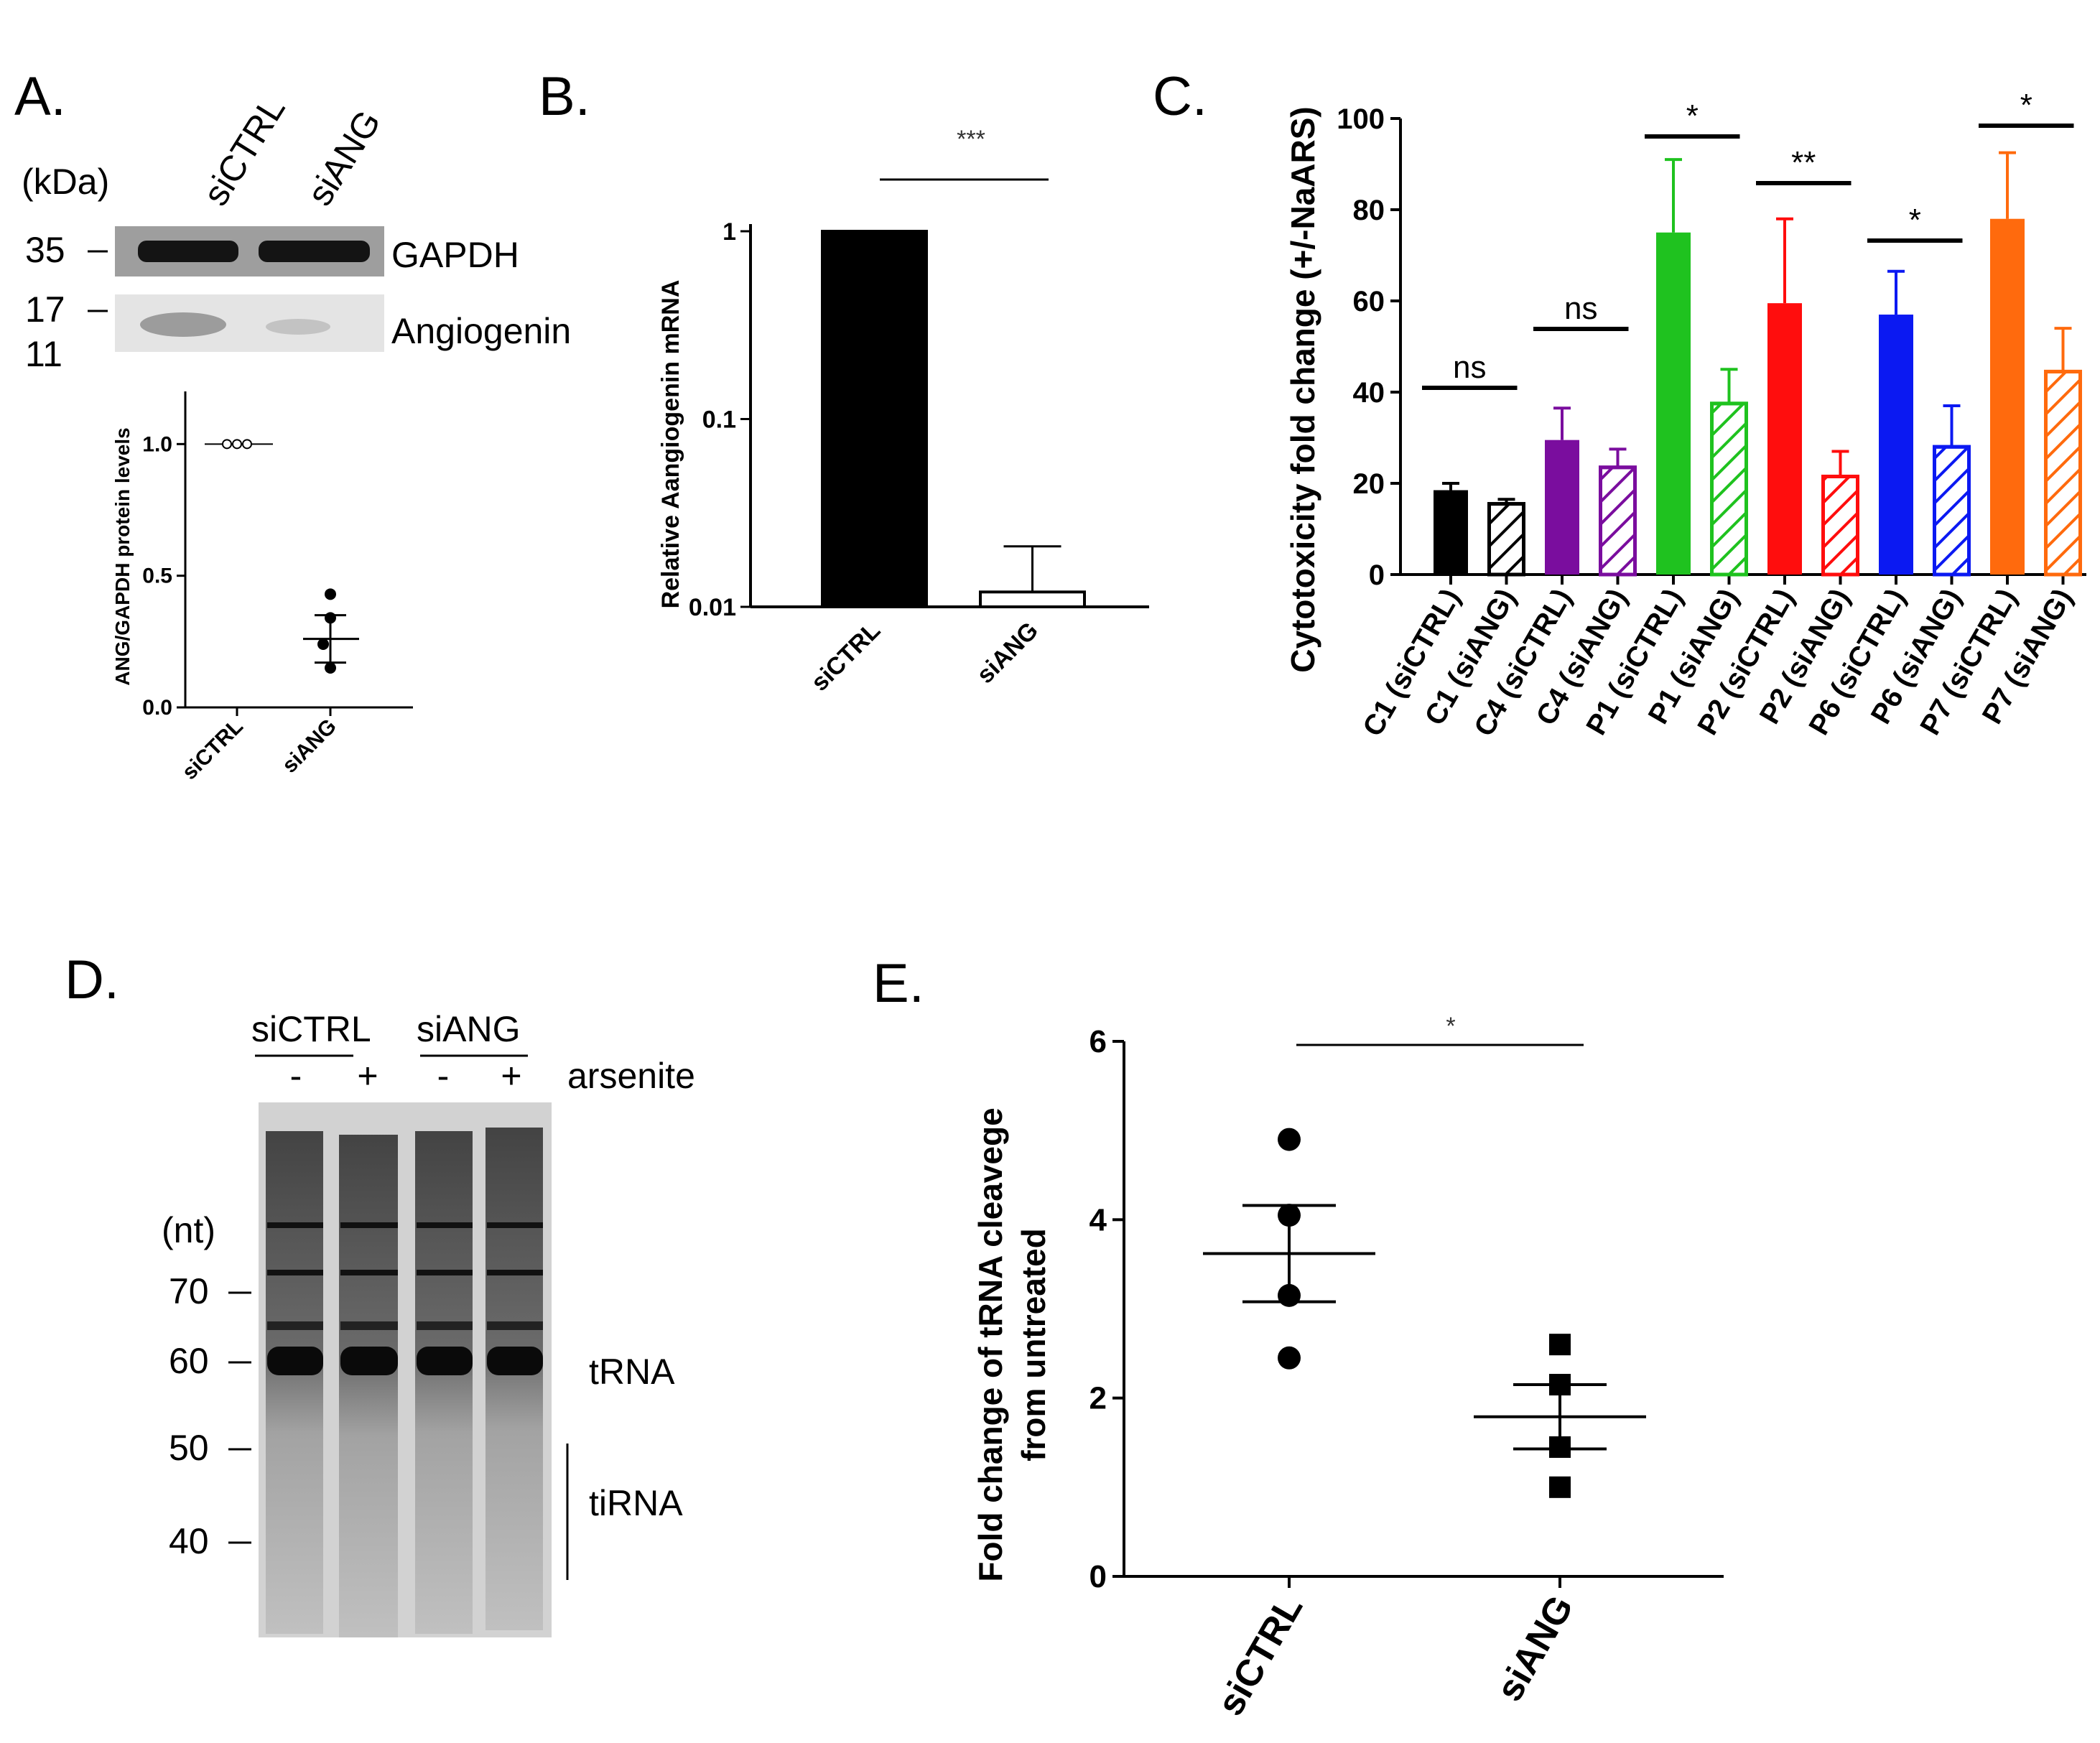 The width and height of the screenshot is (2100, 1743). I want to click on blot-band-label-angiogenin: Angiogenin, so click(481, 331).